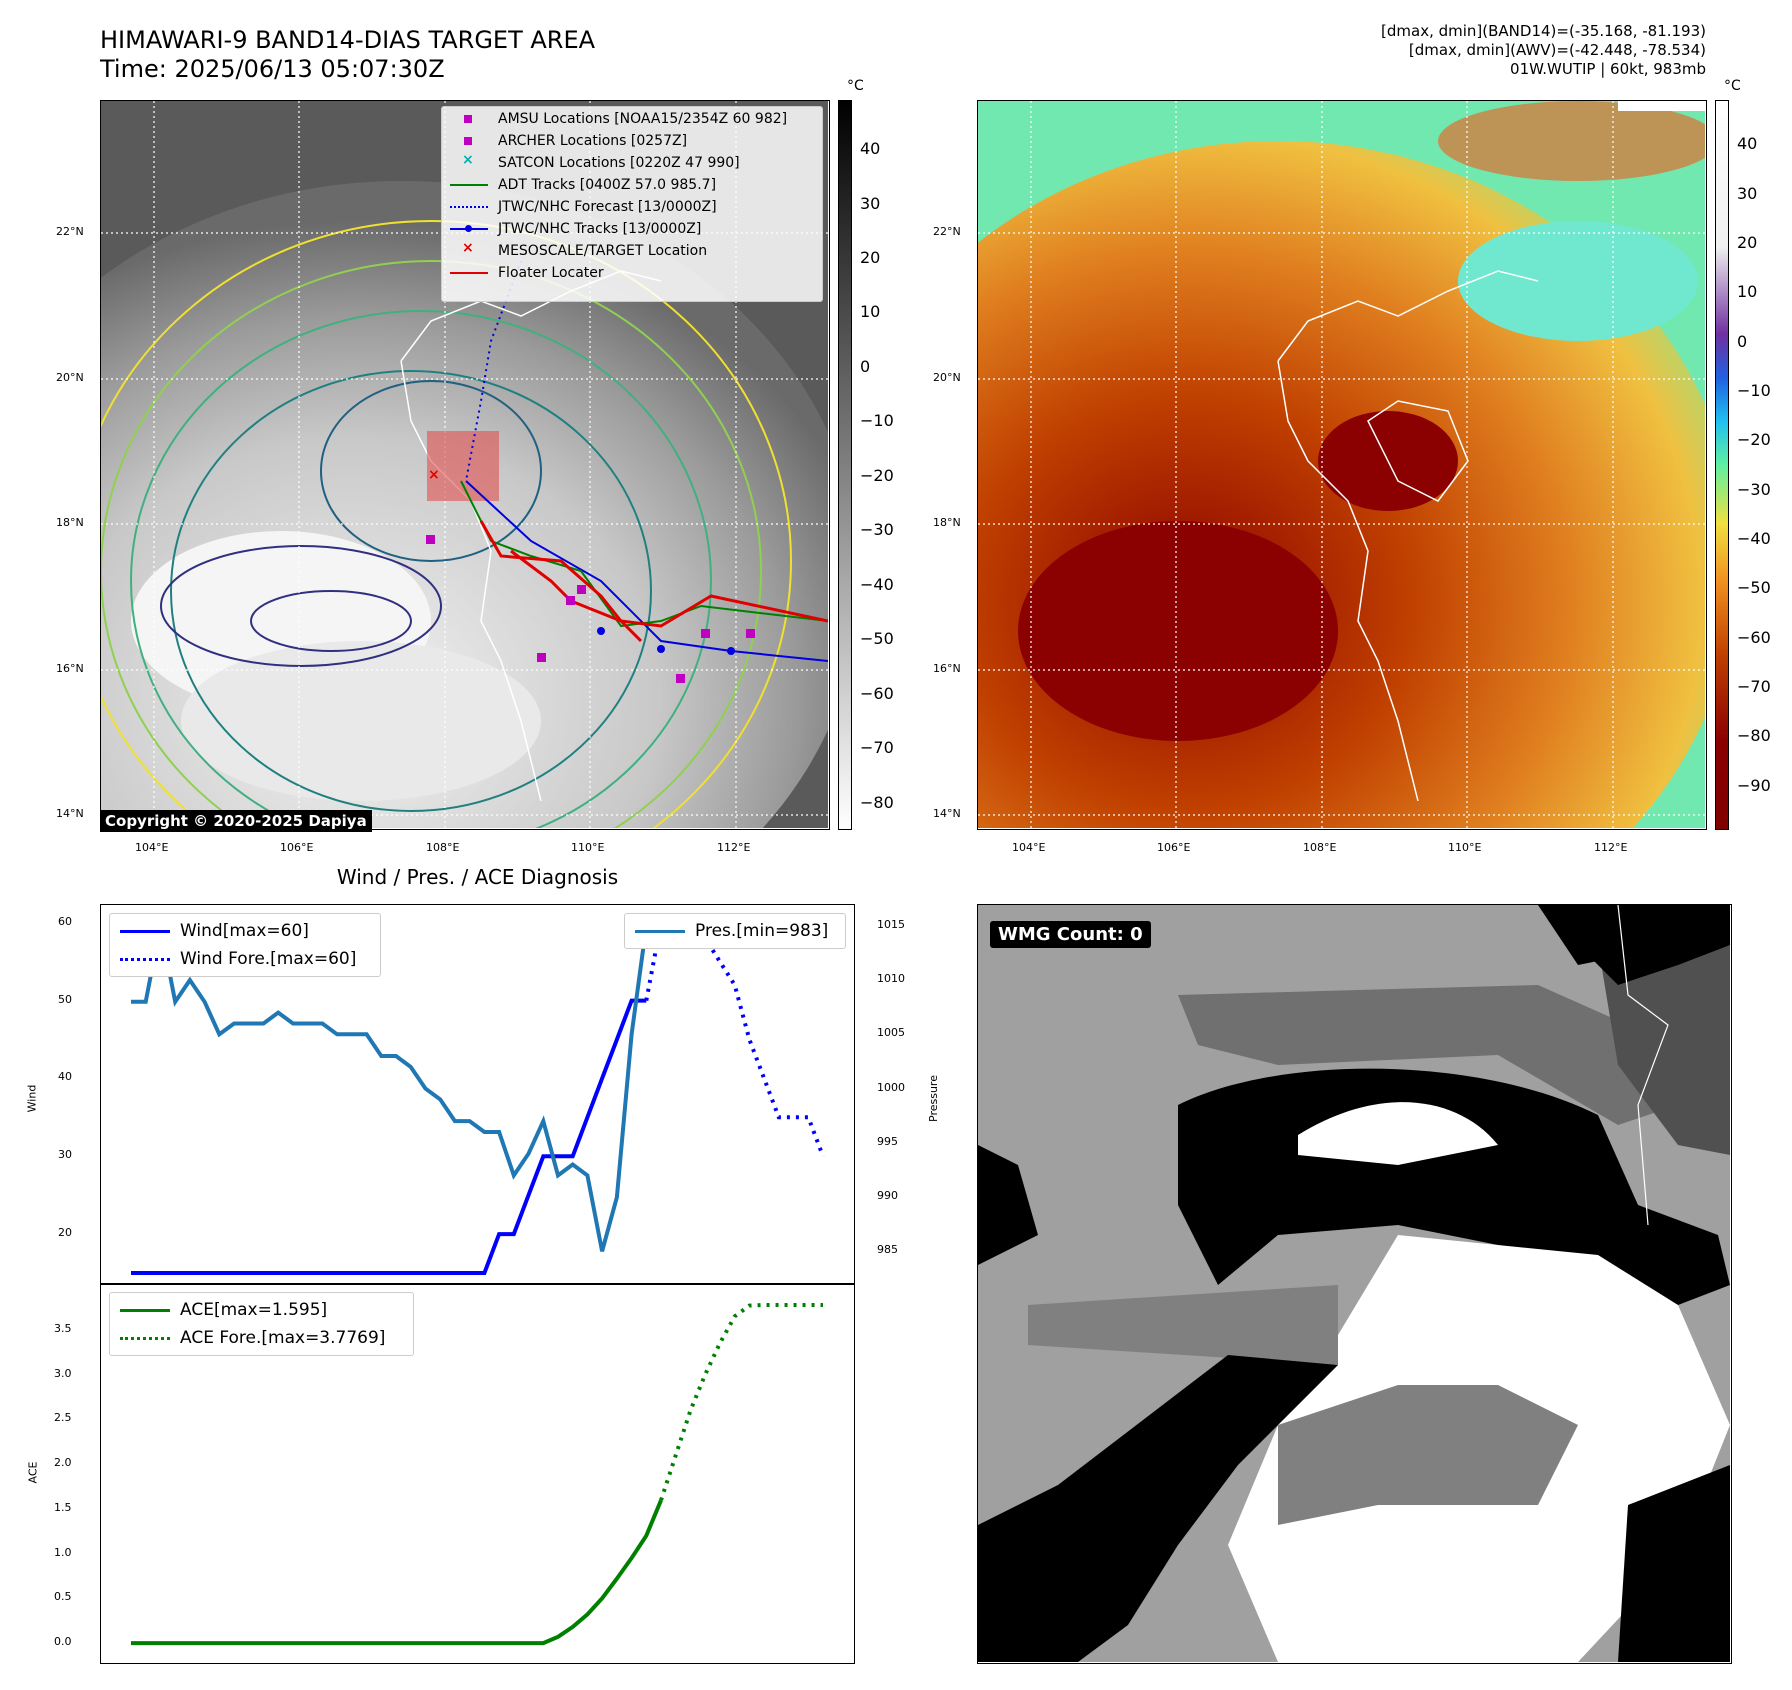 This screenshot has width=1792, height=1690. I want to click on wind-tick-label: 40, so click(65, 1077).